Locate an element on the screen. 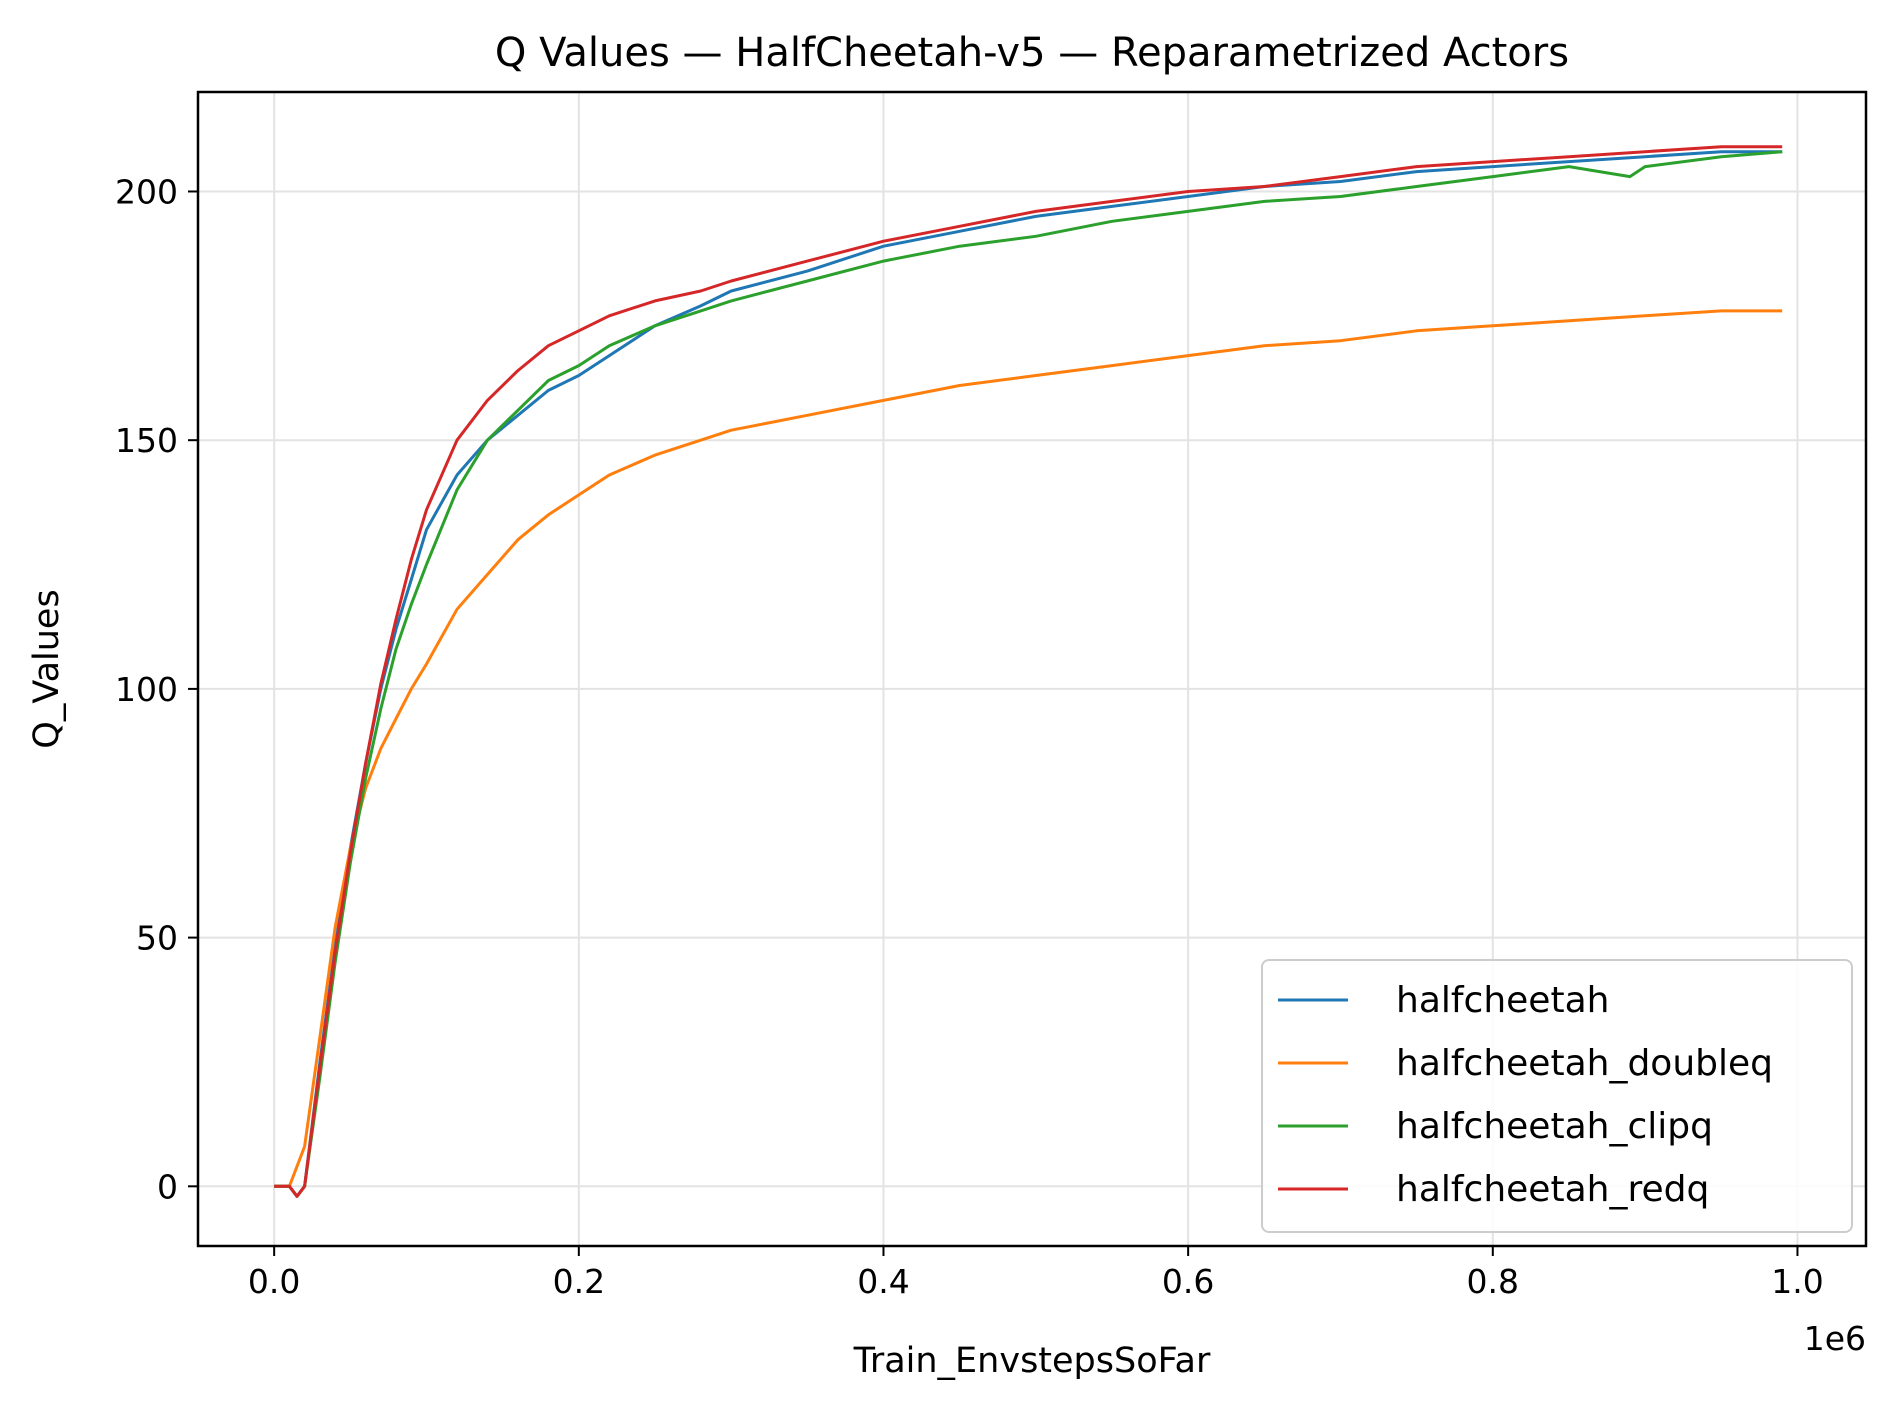 Image resolution: width=1890 pixels, height=1406 pixels. x-tick-label: 0.0 is located at coordinates (274, 1281).